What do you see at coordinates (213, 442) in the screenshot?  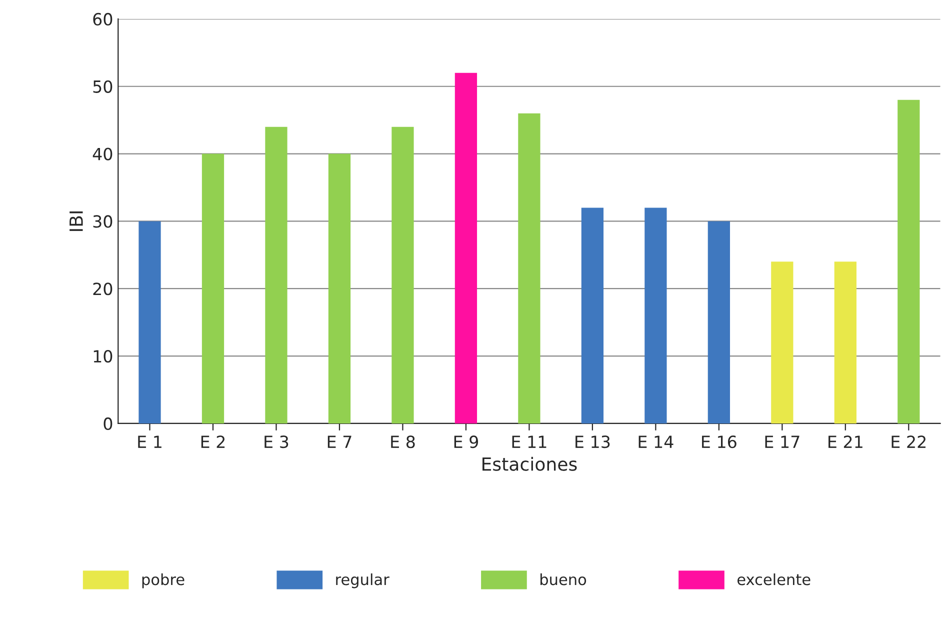 I see `x-tick-label: E 2` at bounding box center [213, 442].